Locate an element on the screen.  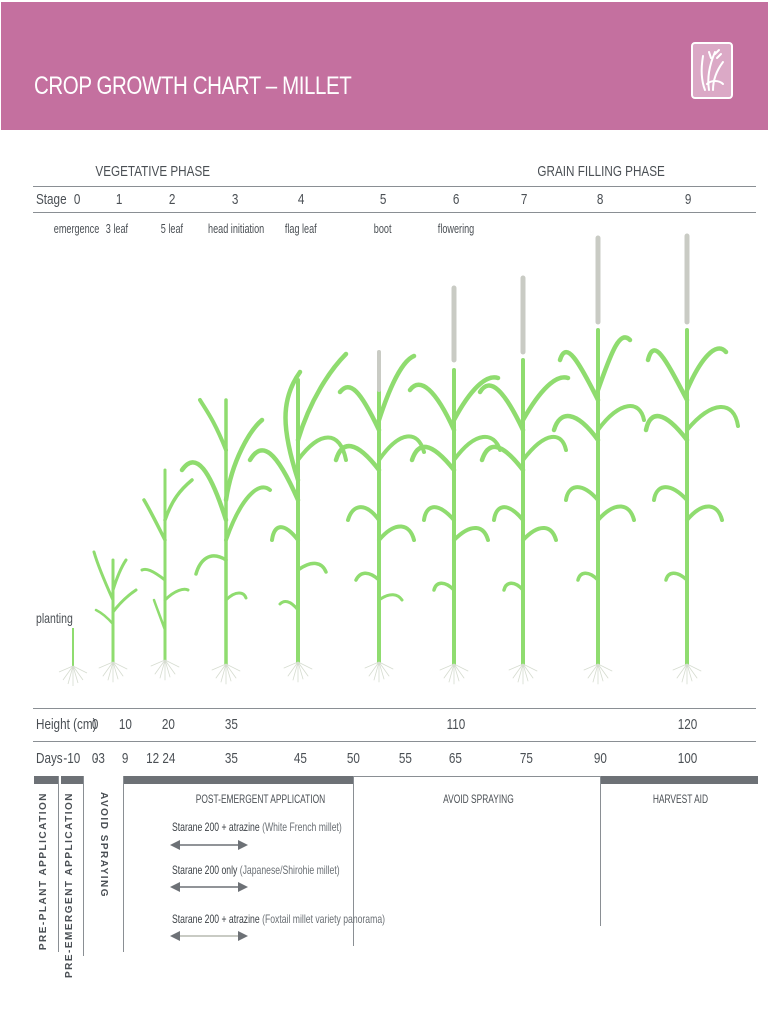
height-10: 10 is located at coordinates (125, 724).